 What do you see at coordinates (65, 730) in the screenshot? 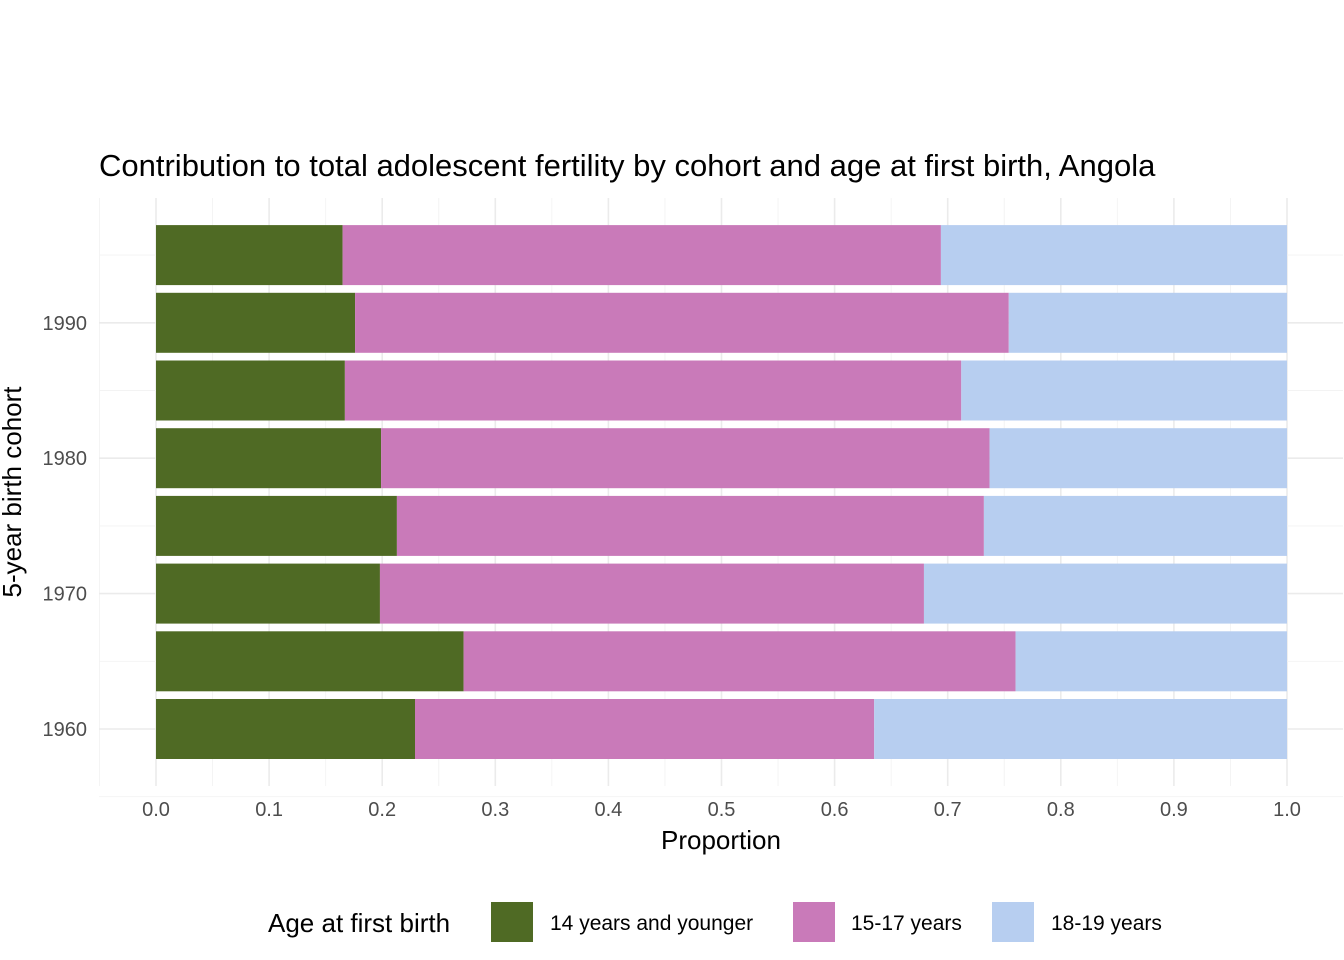
I see `y-tick-label: 1960` at bounding box center [65, 730].